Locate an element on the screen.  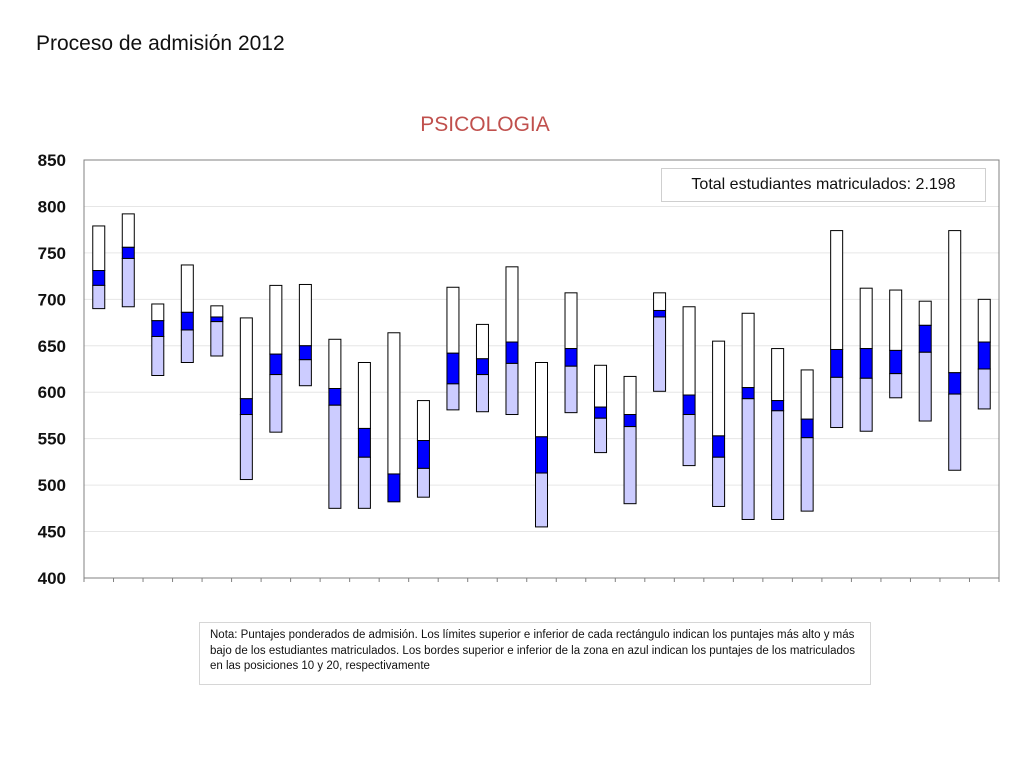
chart-title: PSICOLOGIA is located at coordinates (485, 124).